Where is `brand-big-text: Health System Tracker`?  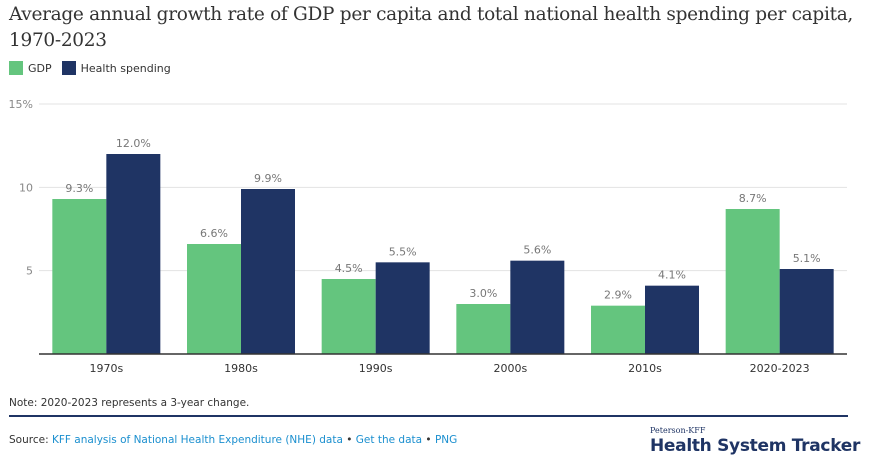
brand-big-text: Health System Tracker is located at coordinates (755, 446).